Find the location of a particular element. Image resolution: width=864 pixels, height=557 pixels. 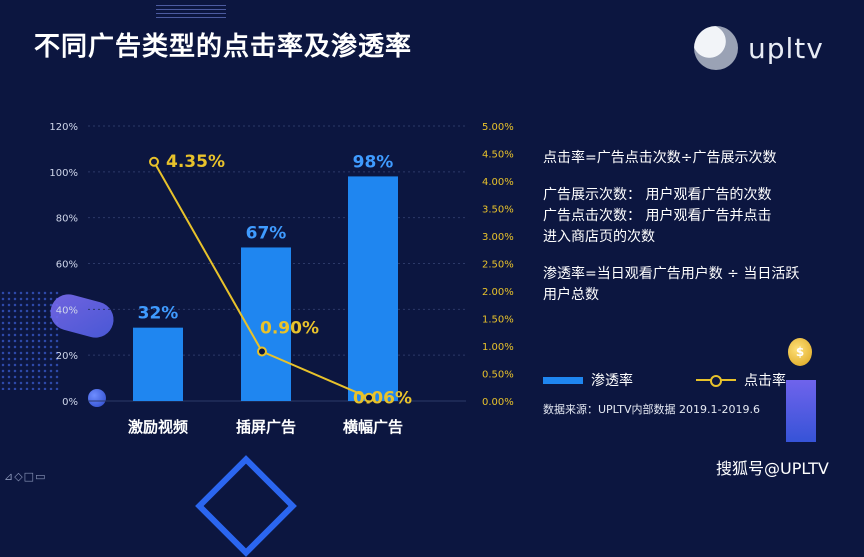

y-right-tick-label: 0.00% is located at coordinates (498, 402).